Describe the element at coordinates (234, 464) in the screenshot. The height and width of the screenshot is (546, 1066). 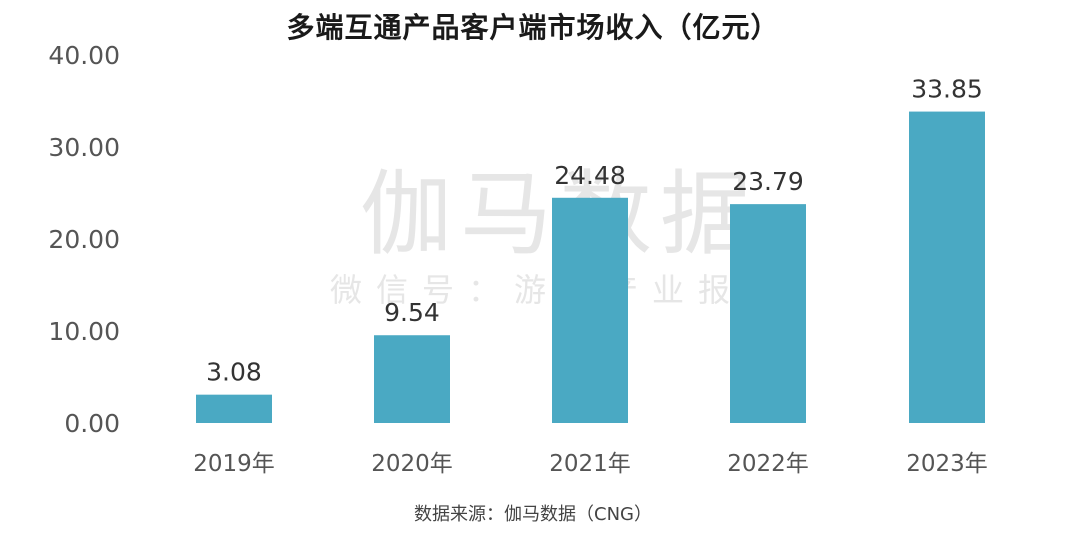
I see `x-category-label: 2019年` at that location.